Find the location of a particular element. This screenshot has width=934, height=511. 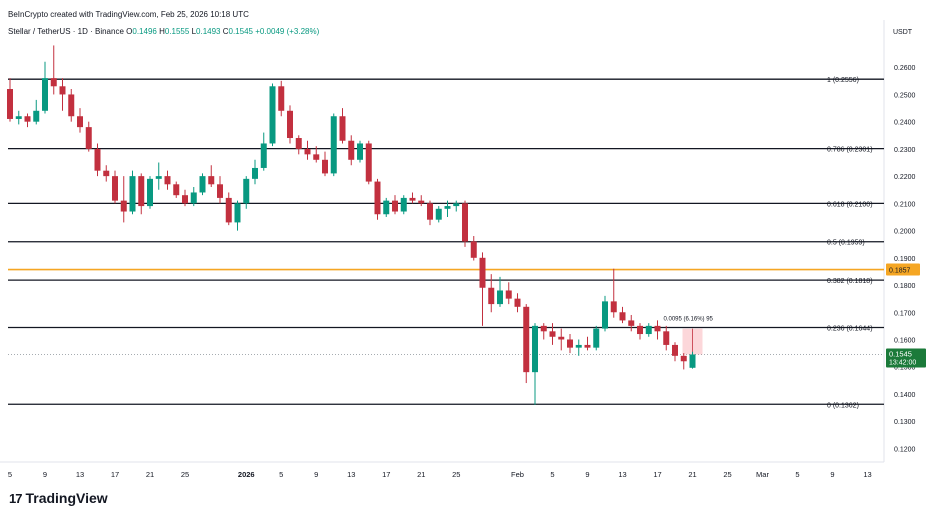

x-tick-label: Mar is located at coordinates (762, 474).